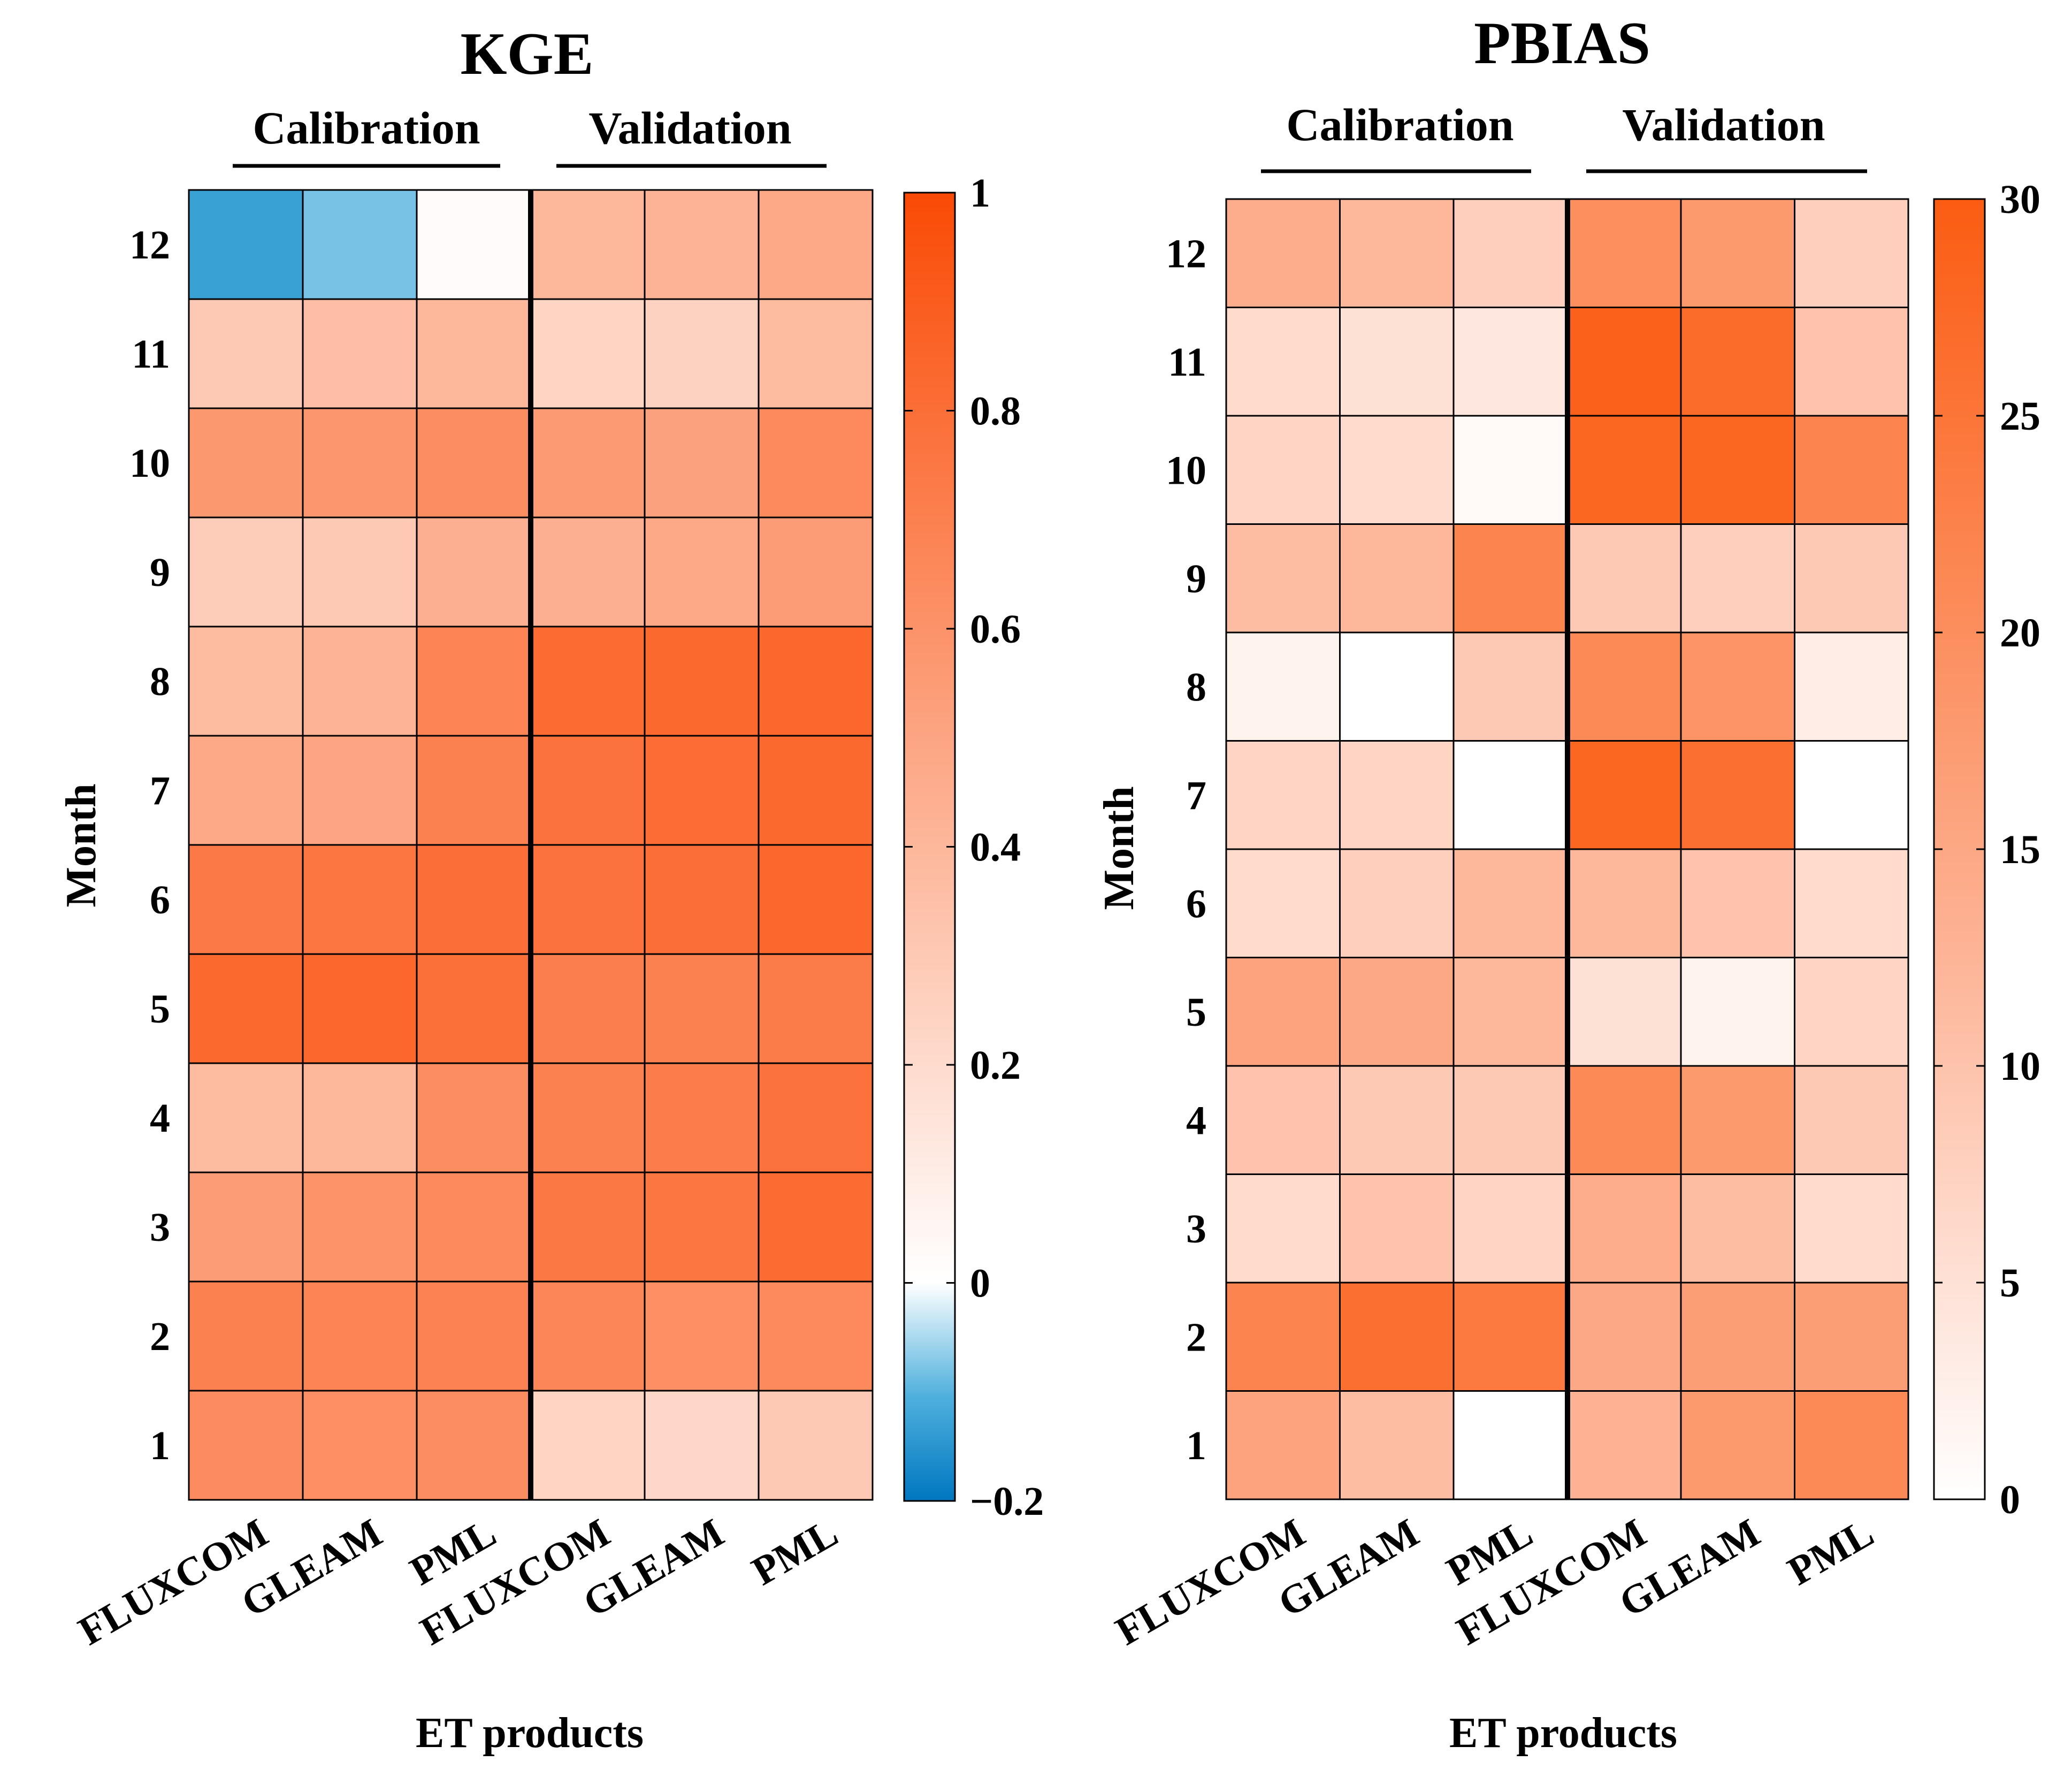 The image size is (2072, 1769). I want to click on pbias-ytick-5: 5, so click(1196, 1012).